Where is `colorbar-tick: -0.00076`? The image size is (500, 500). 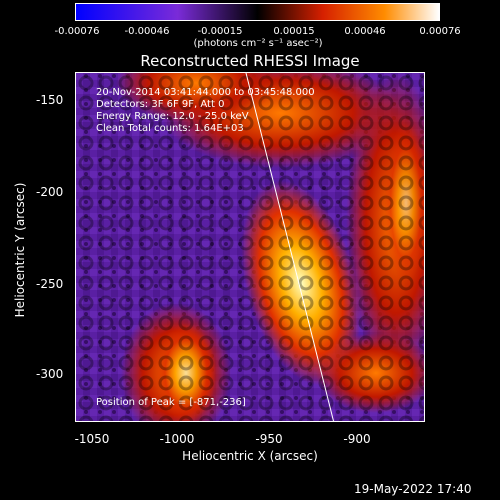
colorbar-tick: -0.00076 is located at coordinates (77, 31).